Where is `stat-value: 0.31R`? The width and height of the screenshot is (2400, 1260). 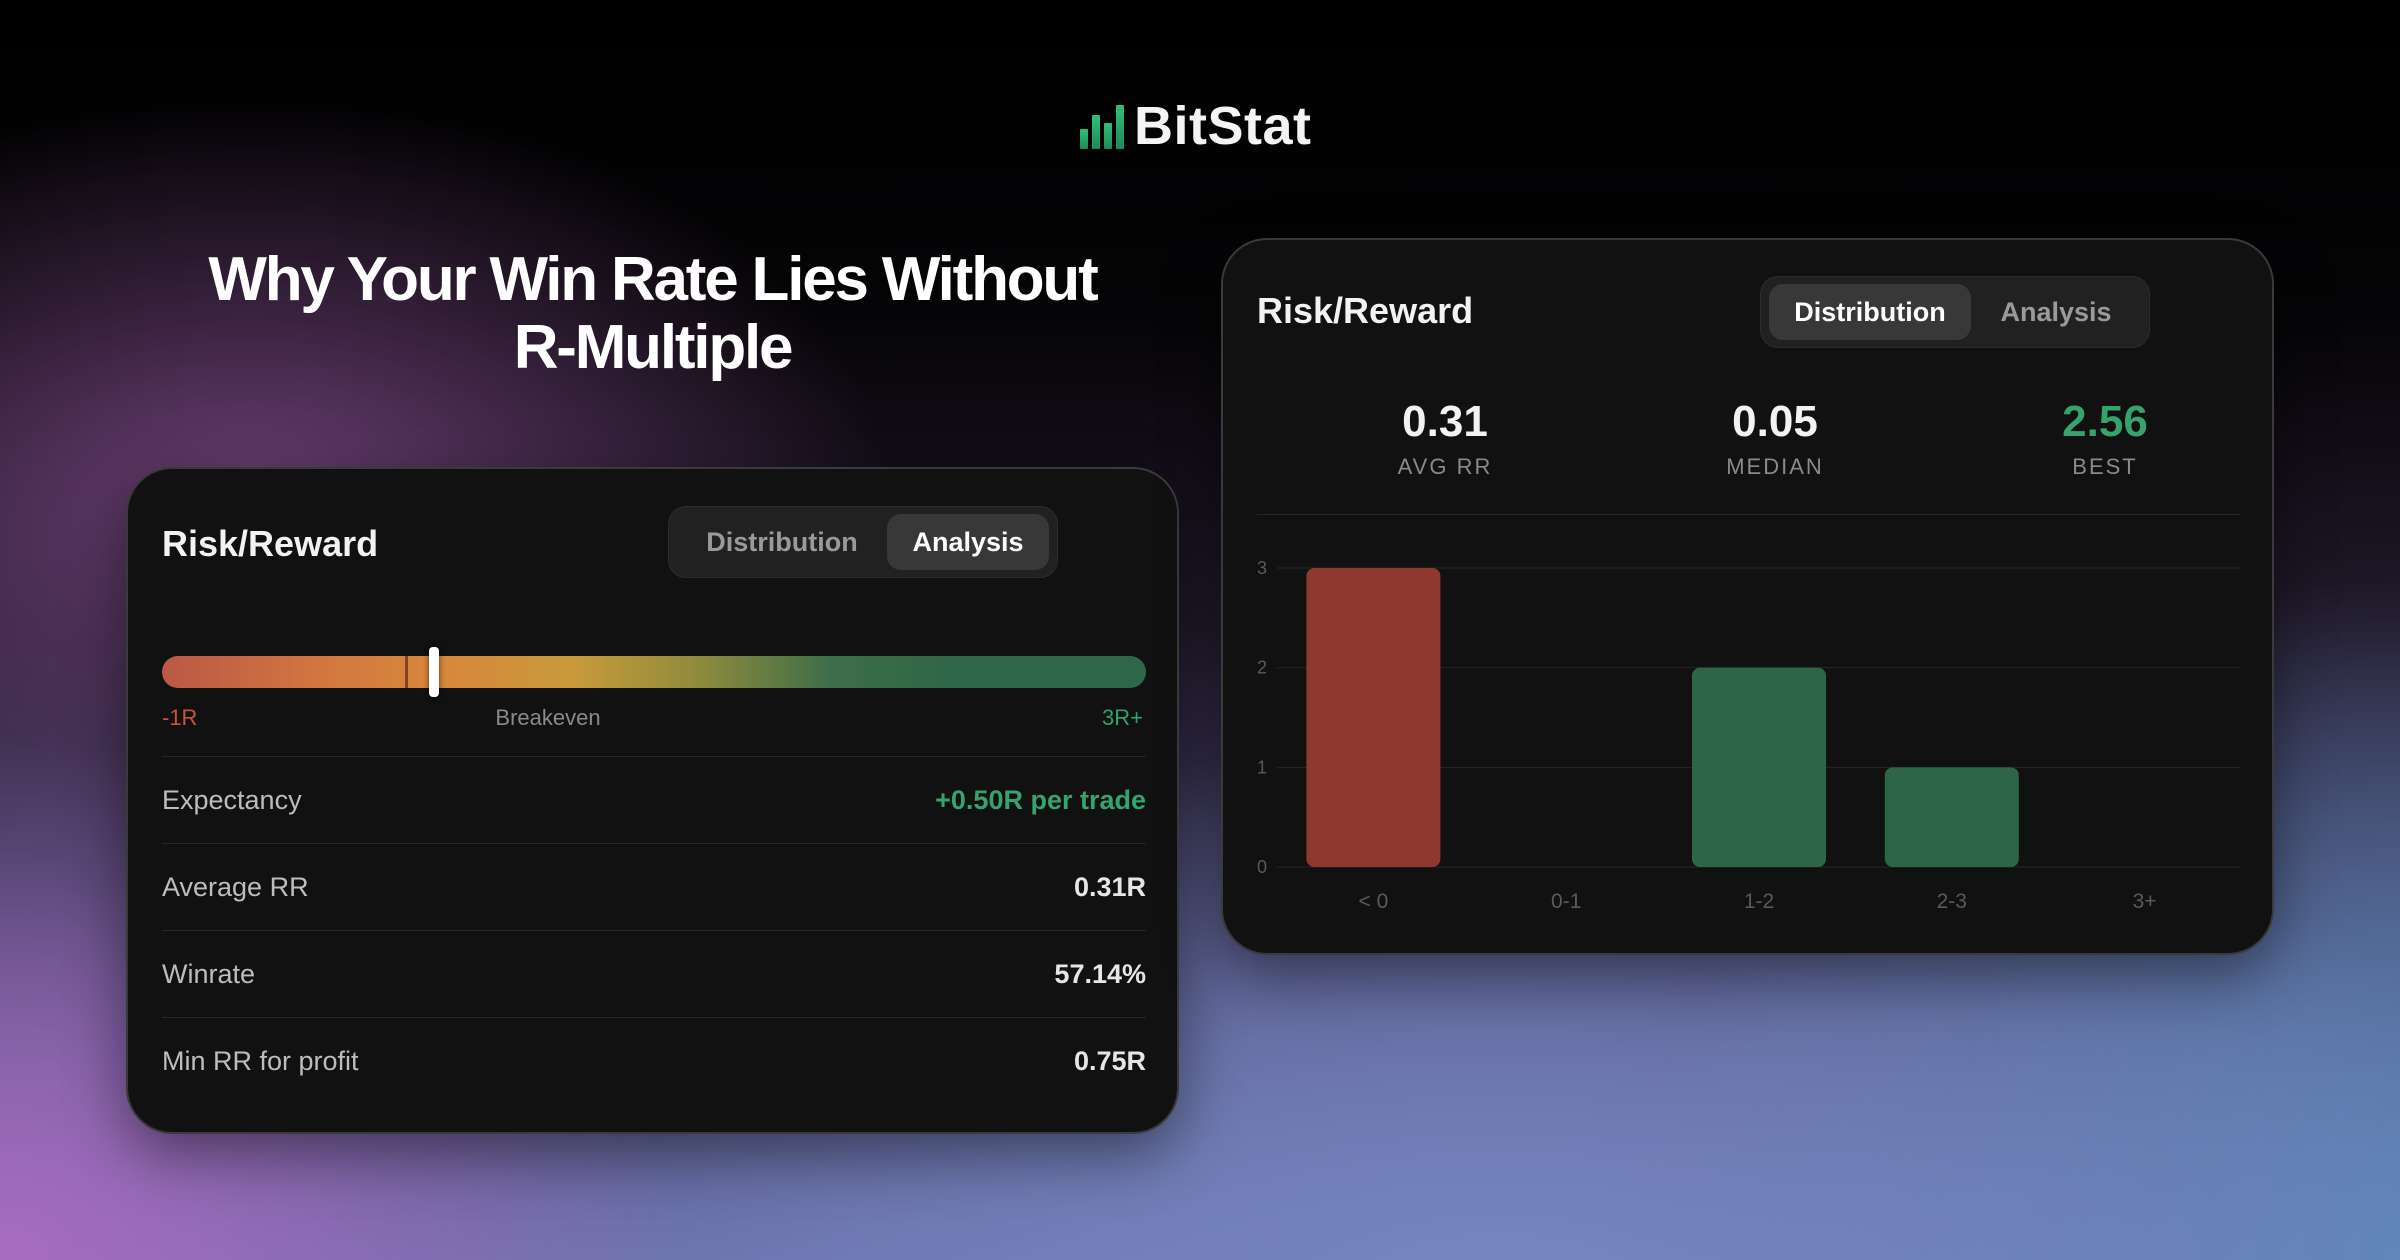
stat-value: 0.31R is located at coordinates (1109, 886).